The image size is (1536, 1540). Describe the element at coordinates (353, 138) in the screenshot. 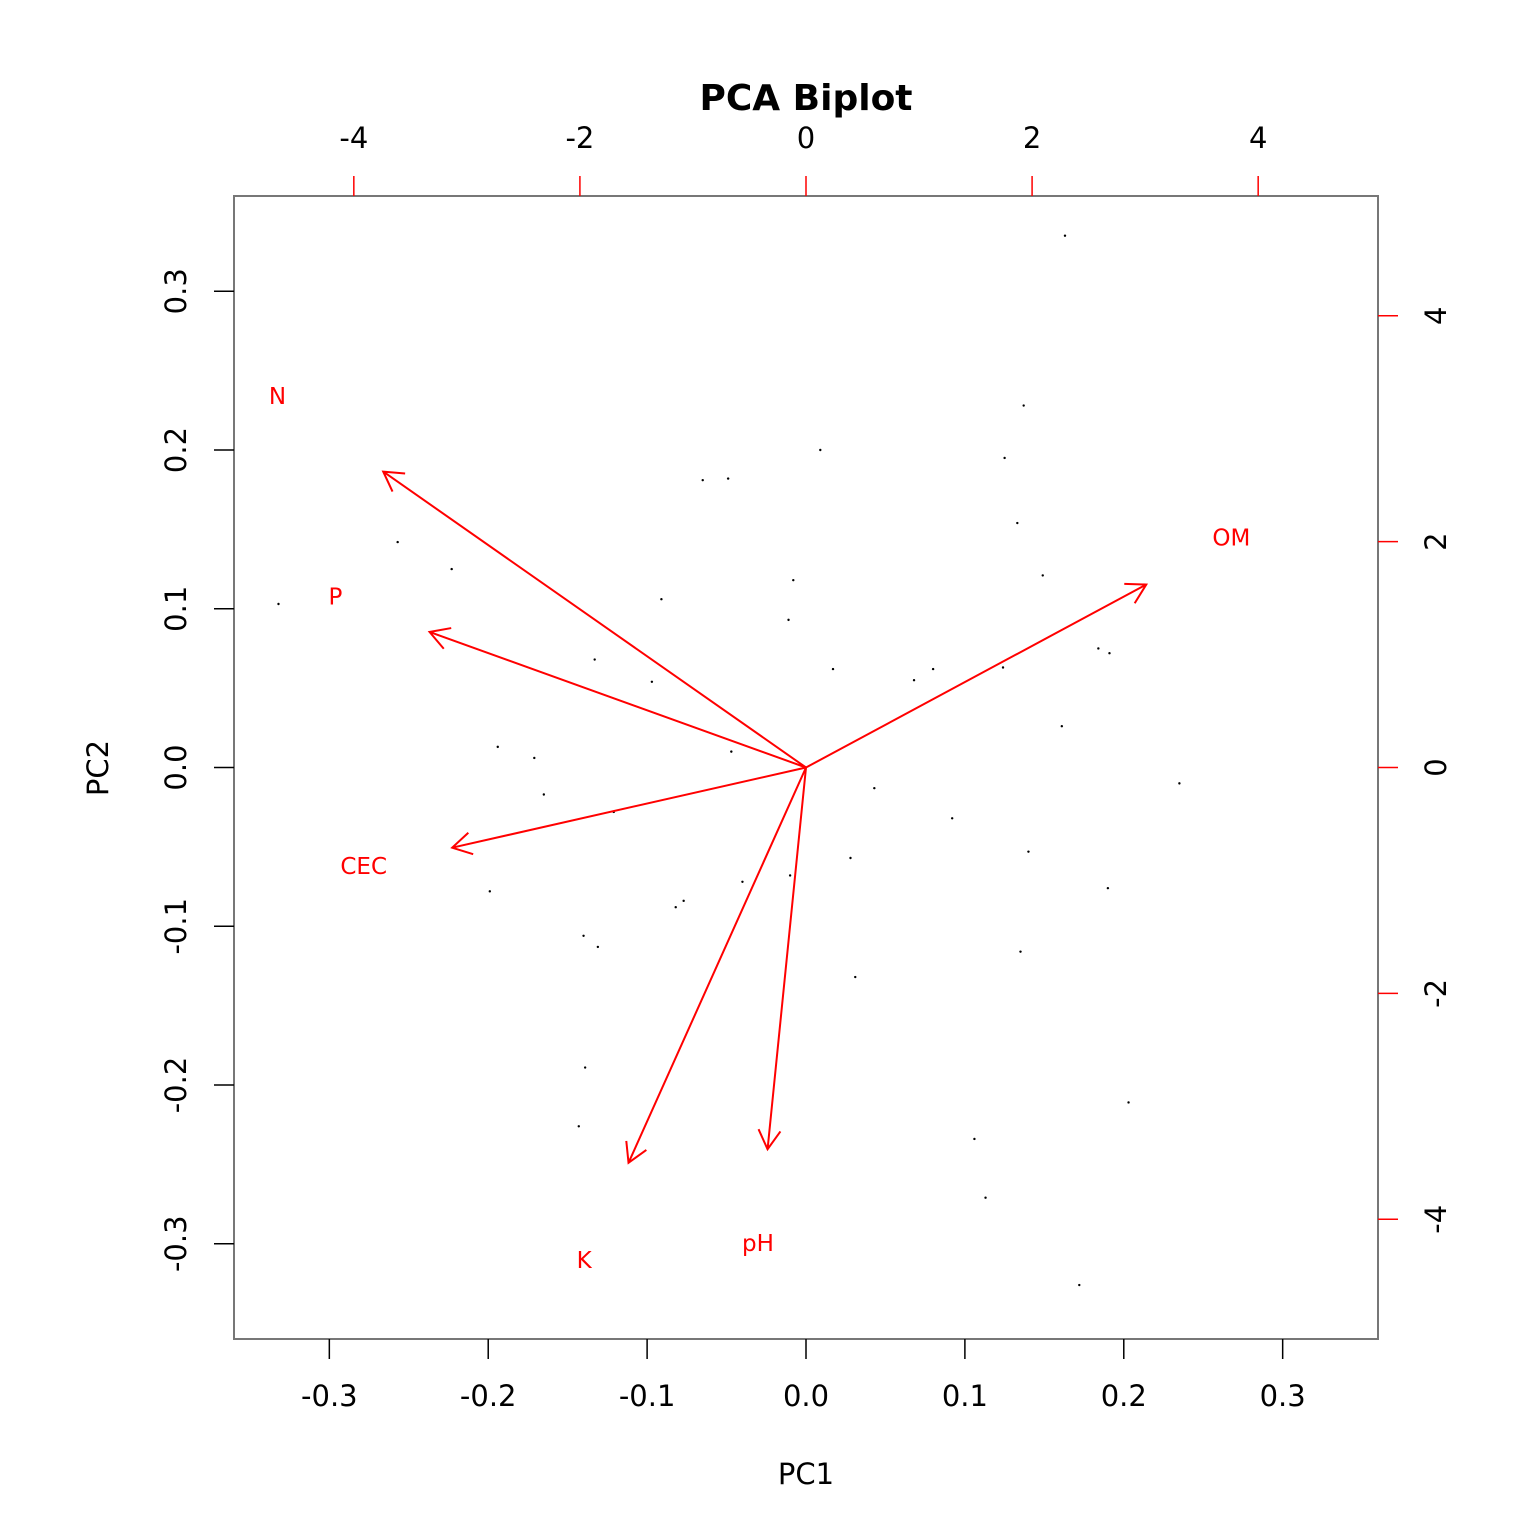

I see `x2-tick-label: -4` at that location.